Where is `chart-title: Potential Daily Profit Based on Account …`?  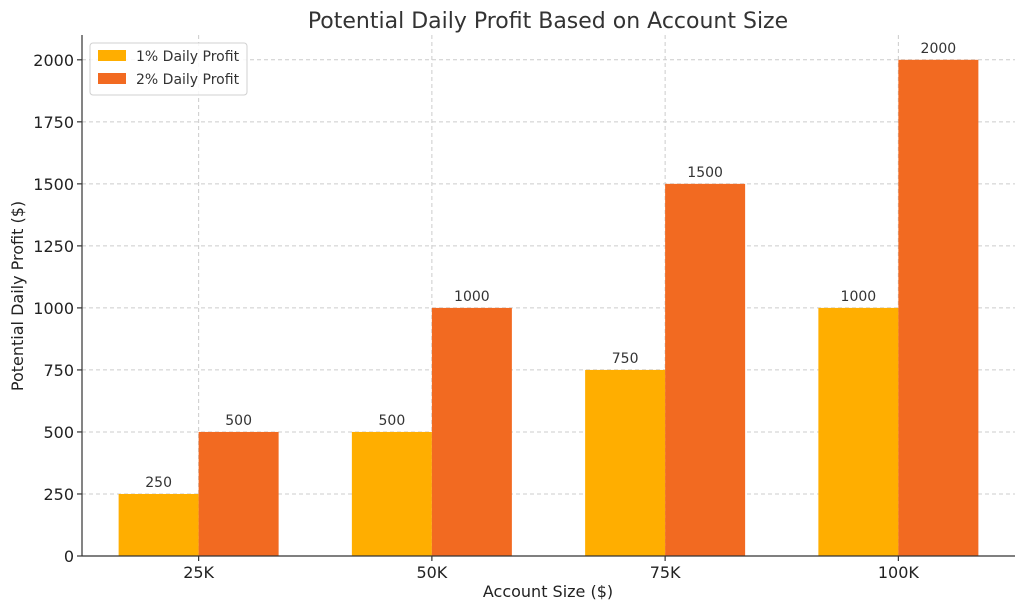 chart-title: Potential Daily Profit Based on Account … is located at coordinates (548, 21).